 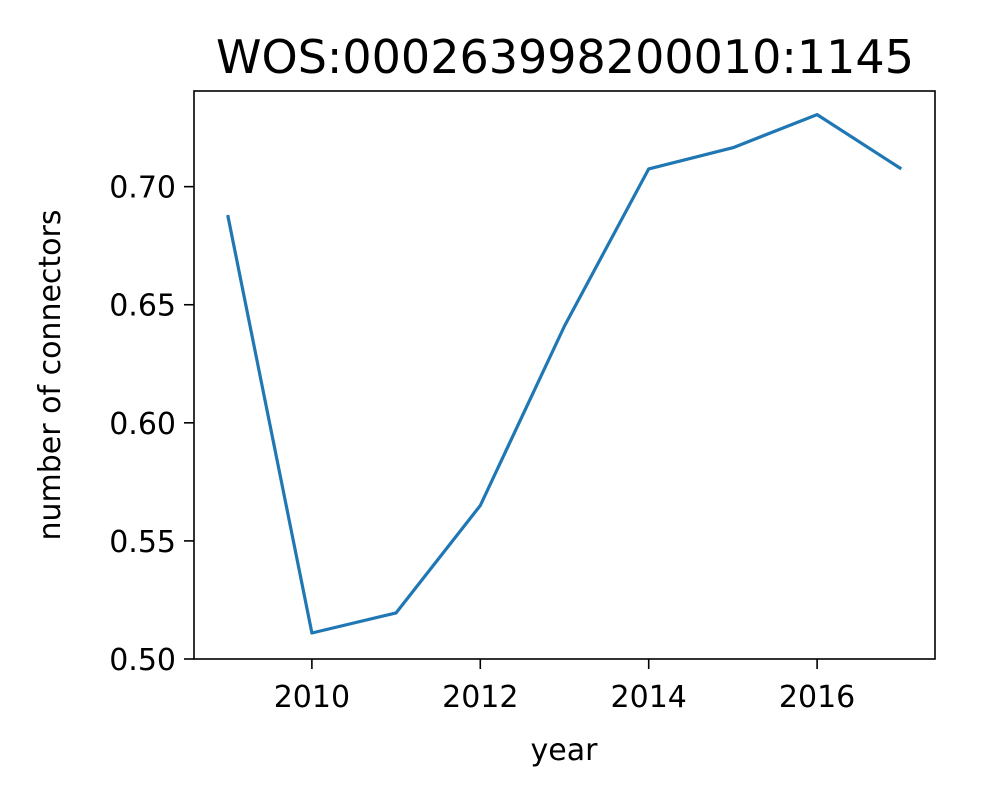 What do you see at coordinates (564, 687) in the screenshot?
I see `x-axis-ticks: 2010 2012 2014 2016` at bounding box center [564, 687].